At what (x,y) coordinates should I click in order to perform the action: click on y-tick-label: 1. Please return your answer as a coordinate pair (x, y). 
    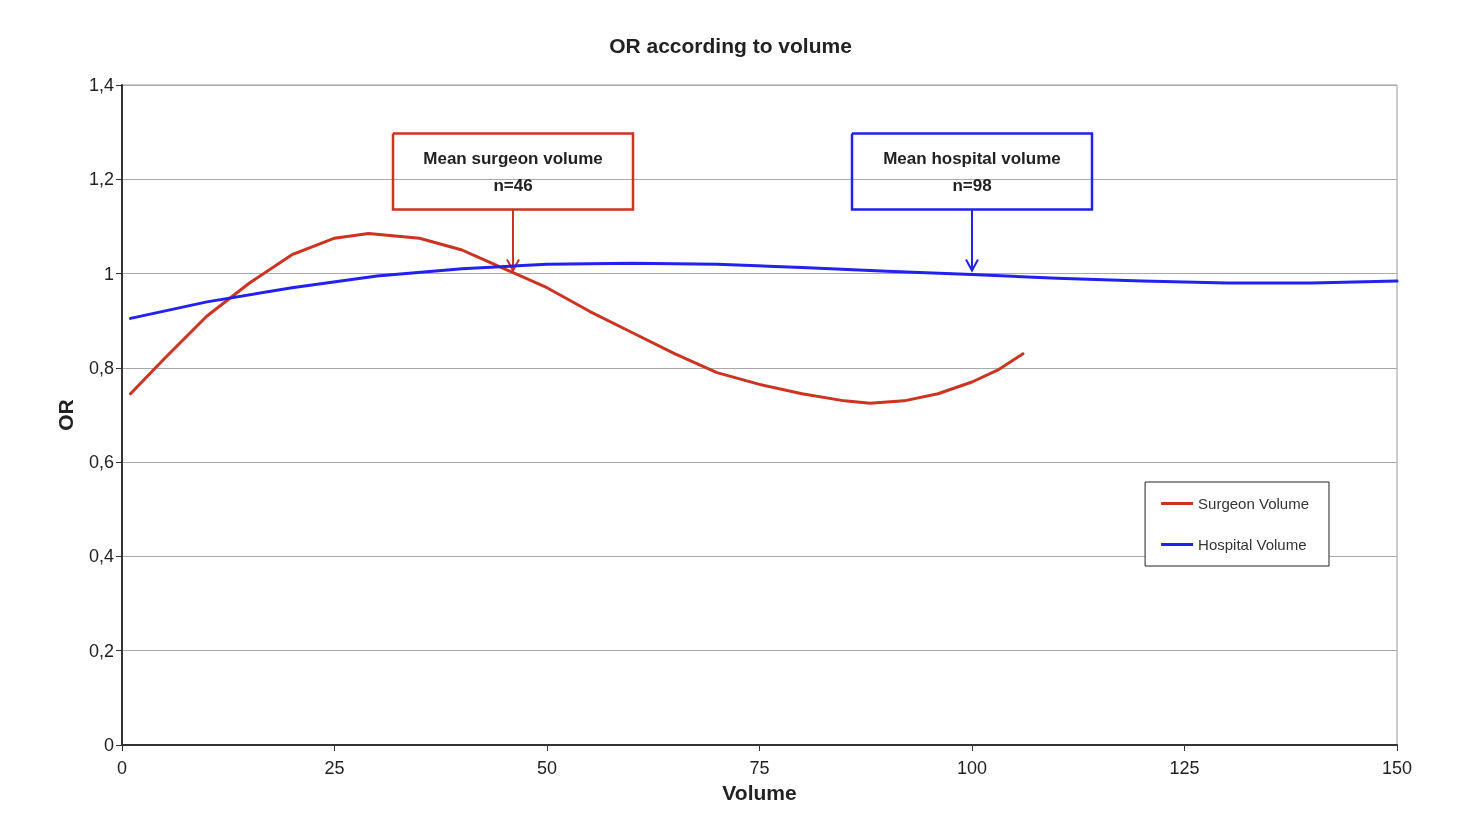
    Looking at the image, I should click on (108, 273).